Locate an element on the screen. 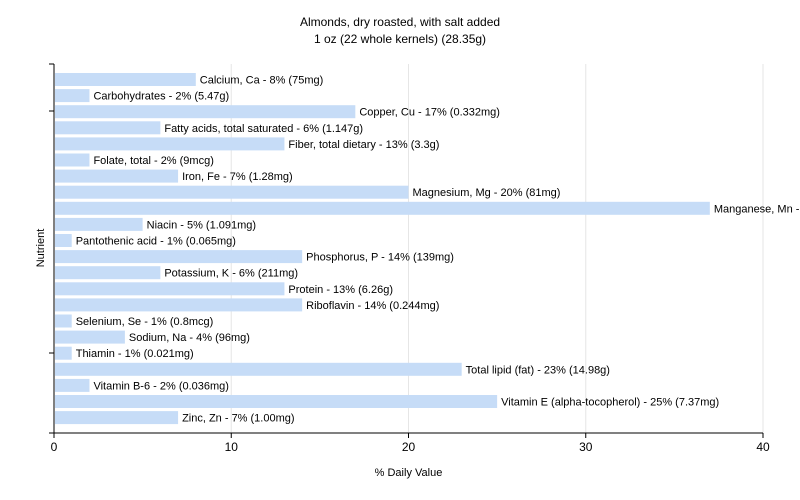 The width and height of the screenshot is (800, 500). y-axis-ticks is located at coordinates (51, 248).